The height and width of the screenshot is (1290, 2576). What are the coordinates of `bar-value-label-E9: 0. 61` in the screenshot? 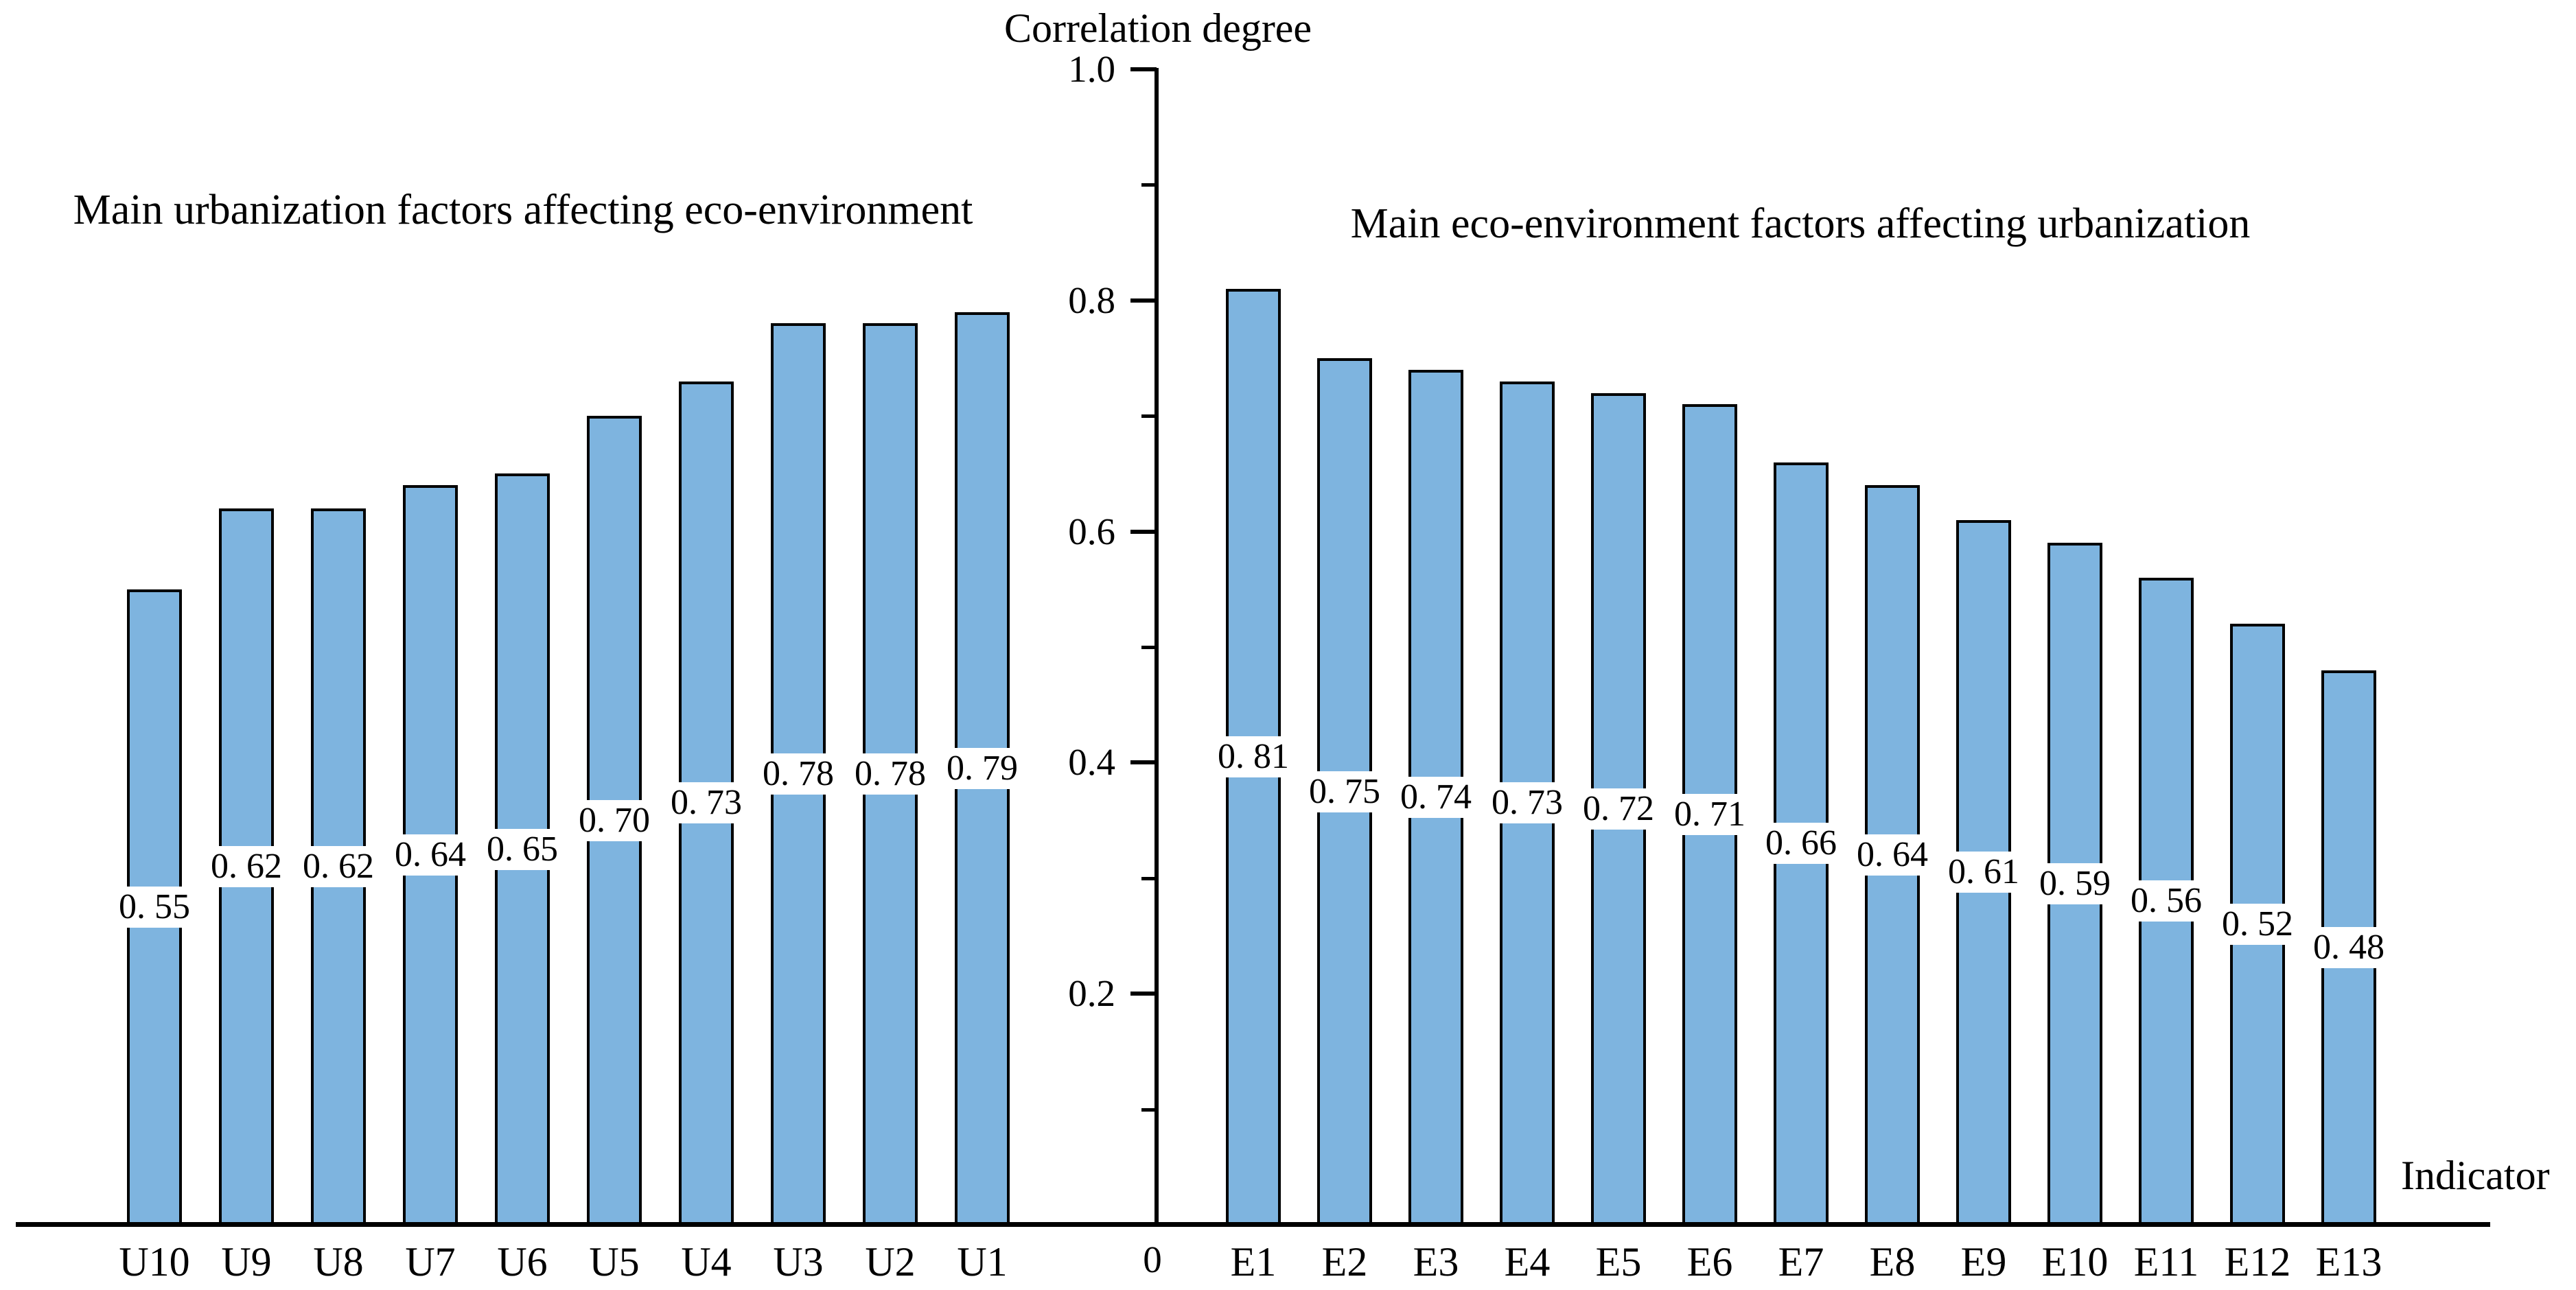 It's located at (1984, 872).